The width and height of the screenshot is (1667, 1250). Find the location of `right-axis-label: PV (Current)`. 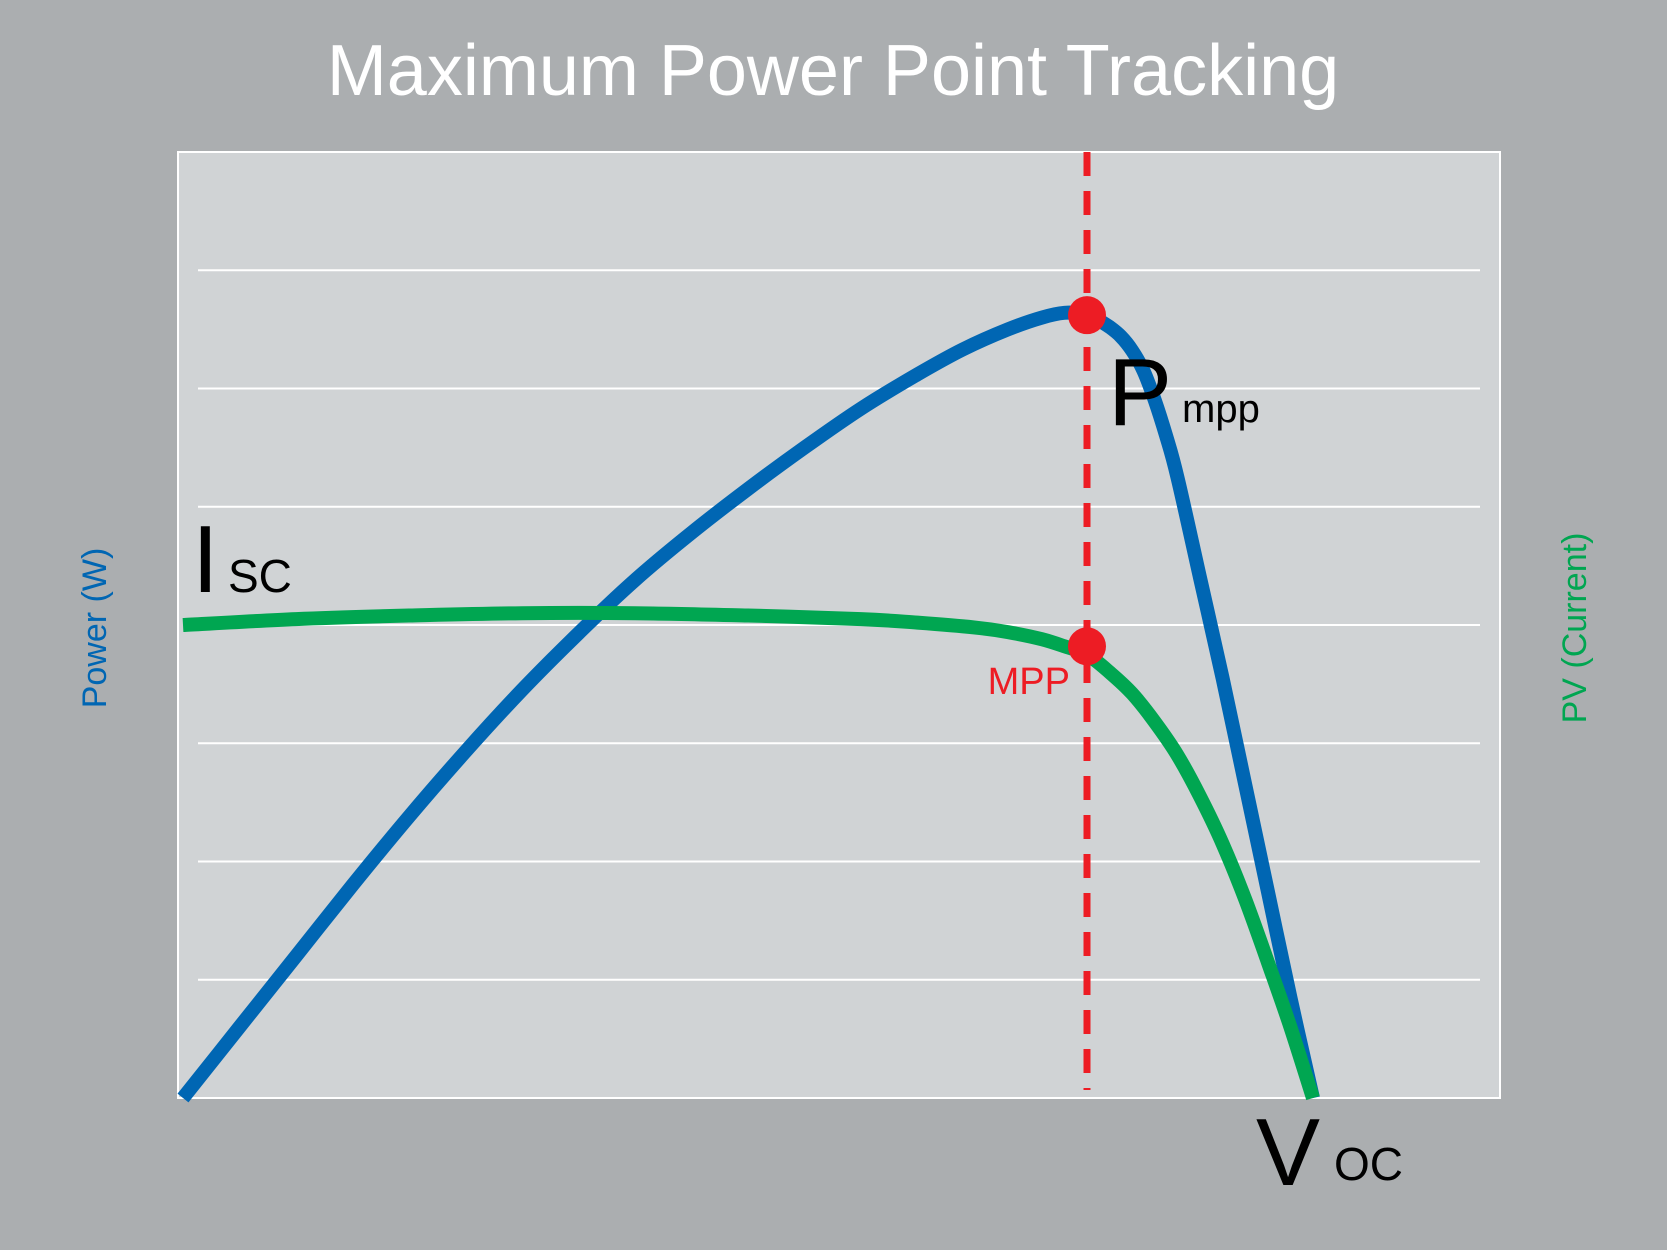

right-axis-label: PV (Current) is located at coordinates (1575, 628).